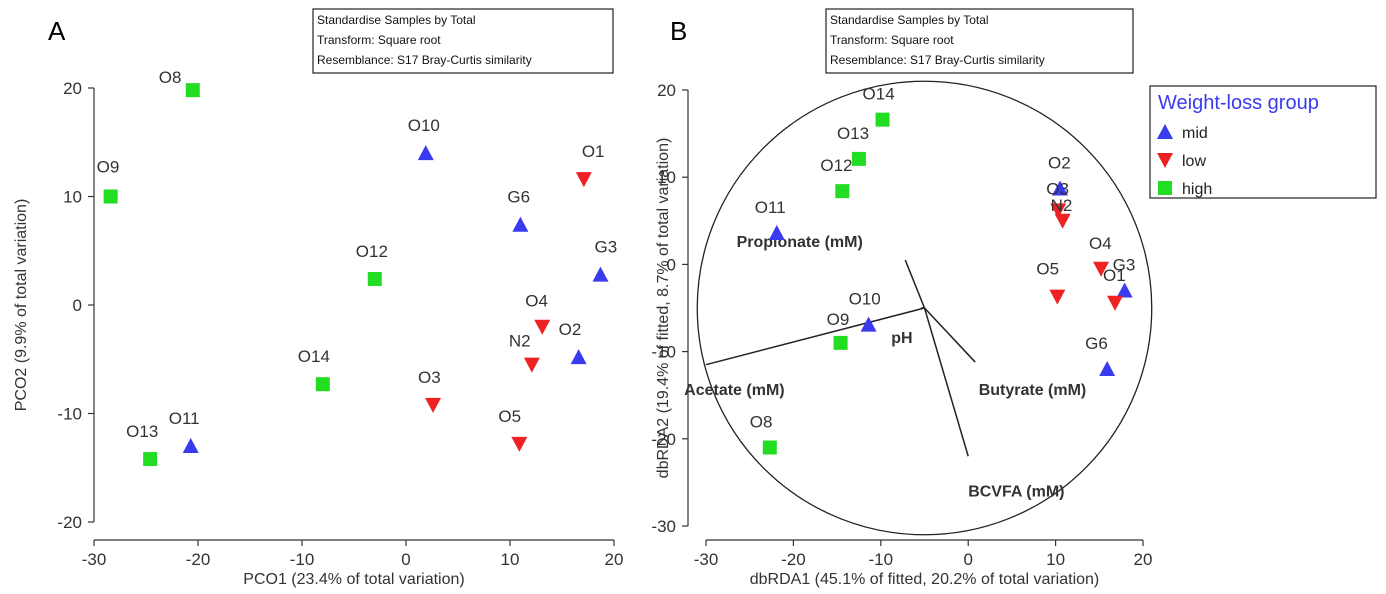  Describe the element at coordinates (1194, 161) in the screenshot. I see `legend-label: low` at that location.